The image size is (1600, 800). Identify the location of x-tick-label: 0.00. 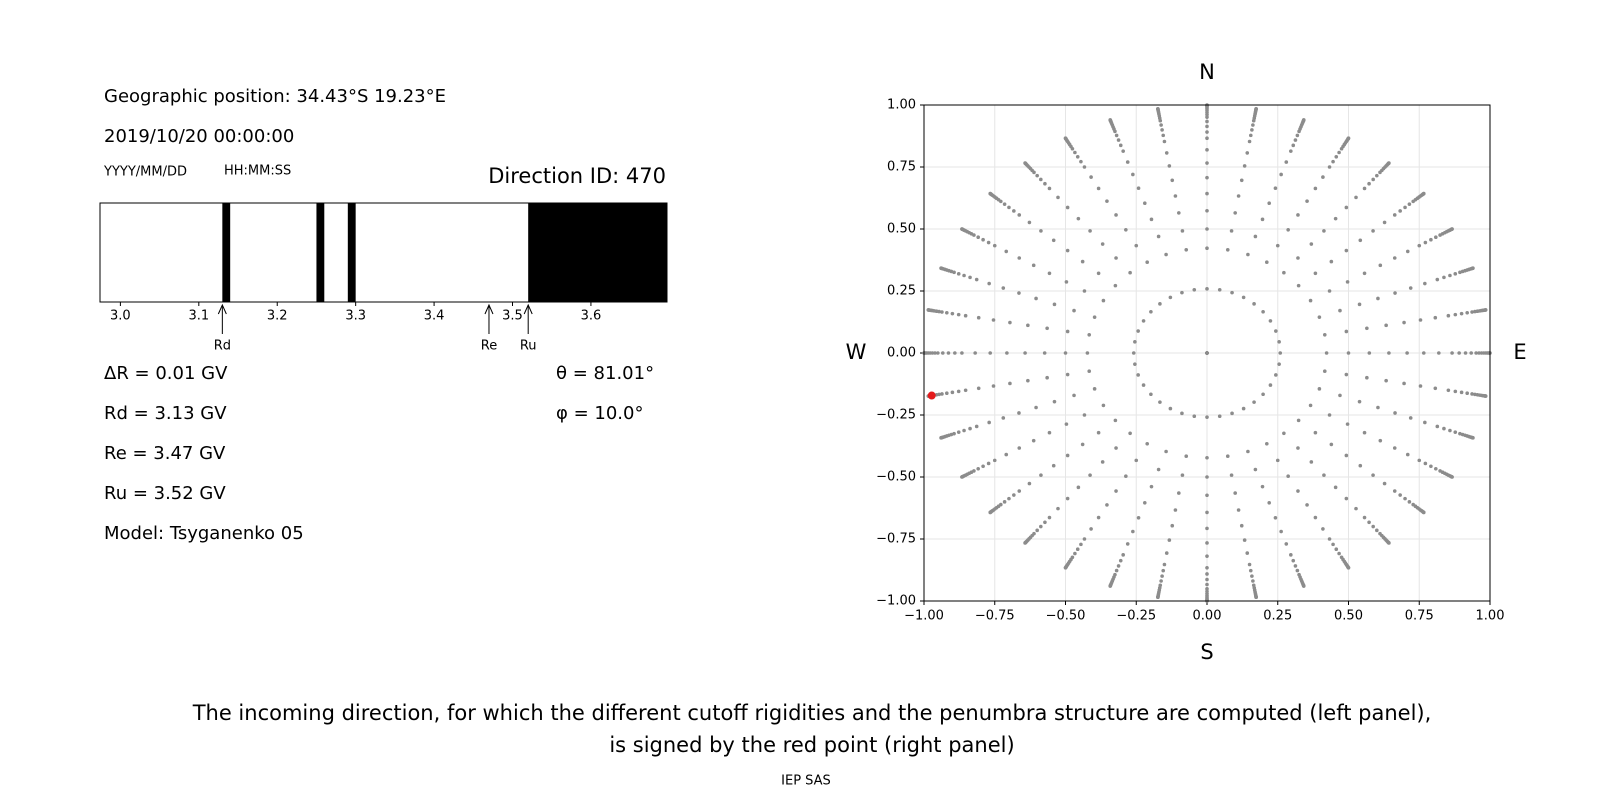
(1207, 616).